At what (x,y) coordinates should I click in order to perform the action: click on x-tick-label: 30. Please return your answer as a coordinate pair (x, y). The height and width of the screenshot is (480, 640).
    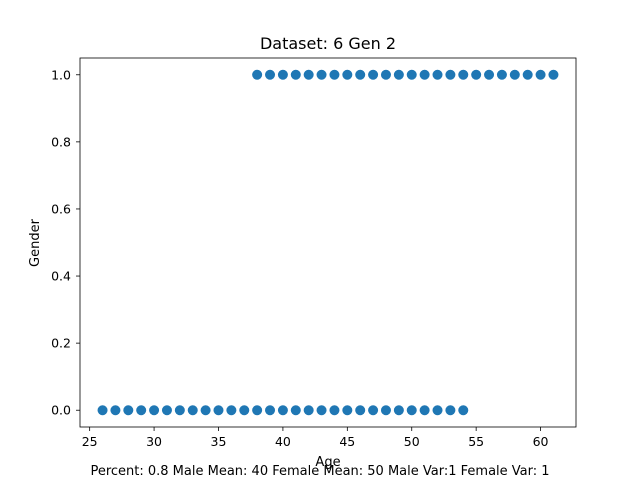
    Looking at the image, I should click on (154, 441).